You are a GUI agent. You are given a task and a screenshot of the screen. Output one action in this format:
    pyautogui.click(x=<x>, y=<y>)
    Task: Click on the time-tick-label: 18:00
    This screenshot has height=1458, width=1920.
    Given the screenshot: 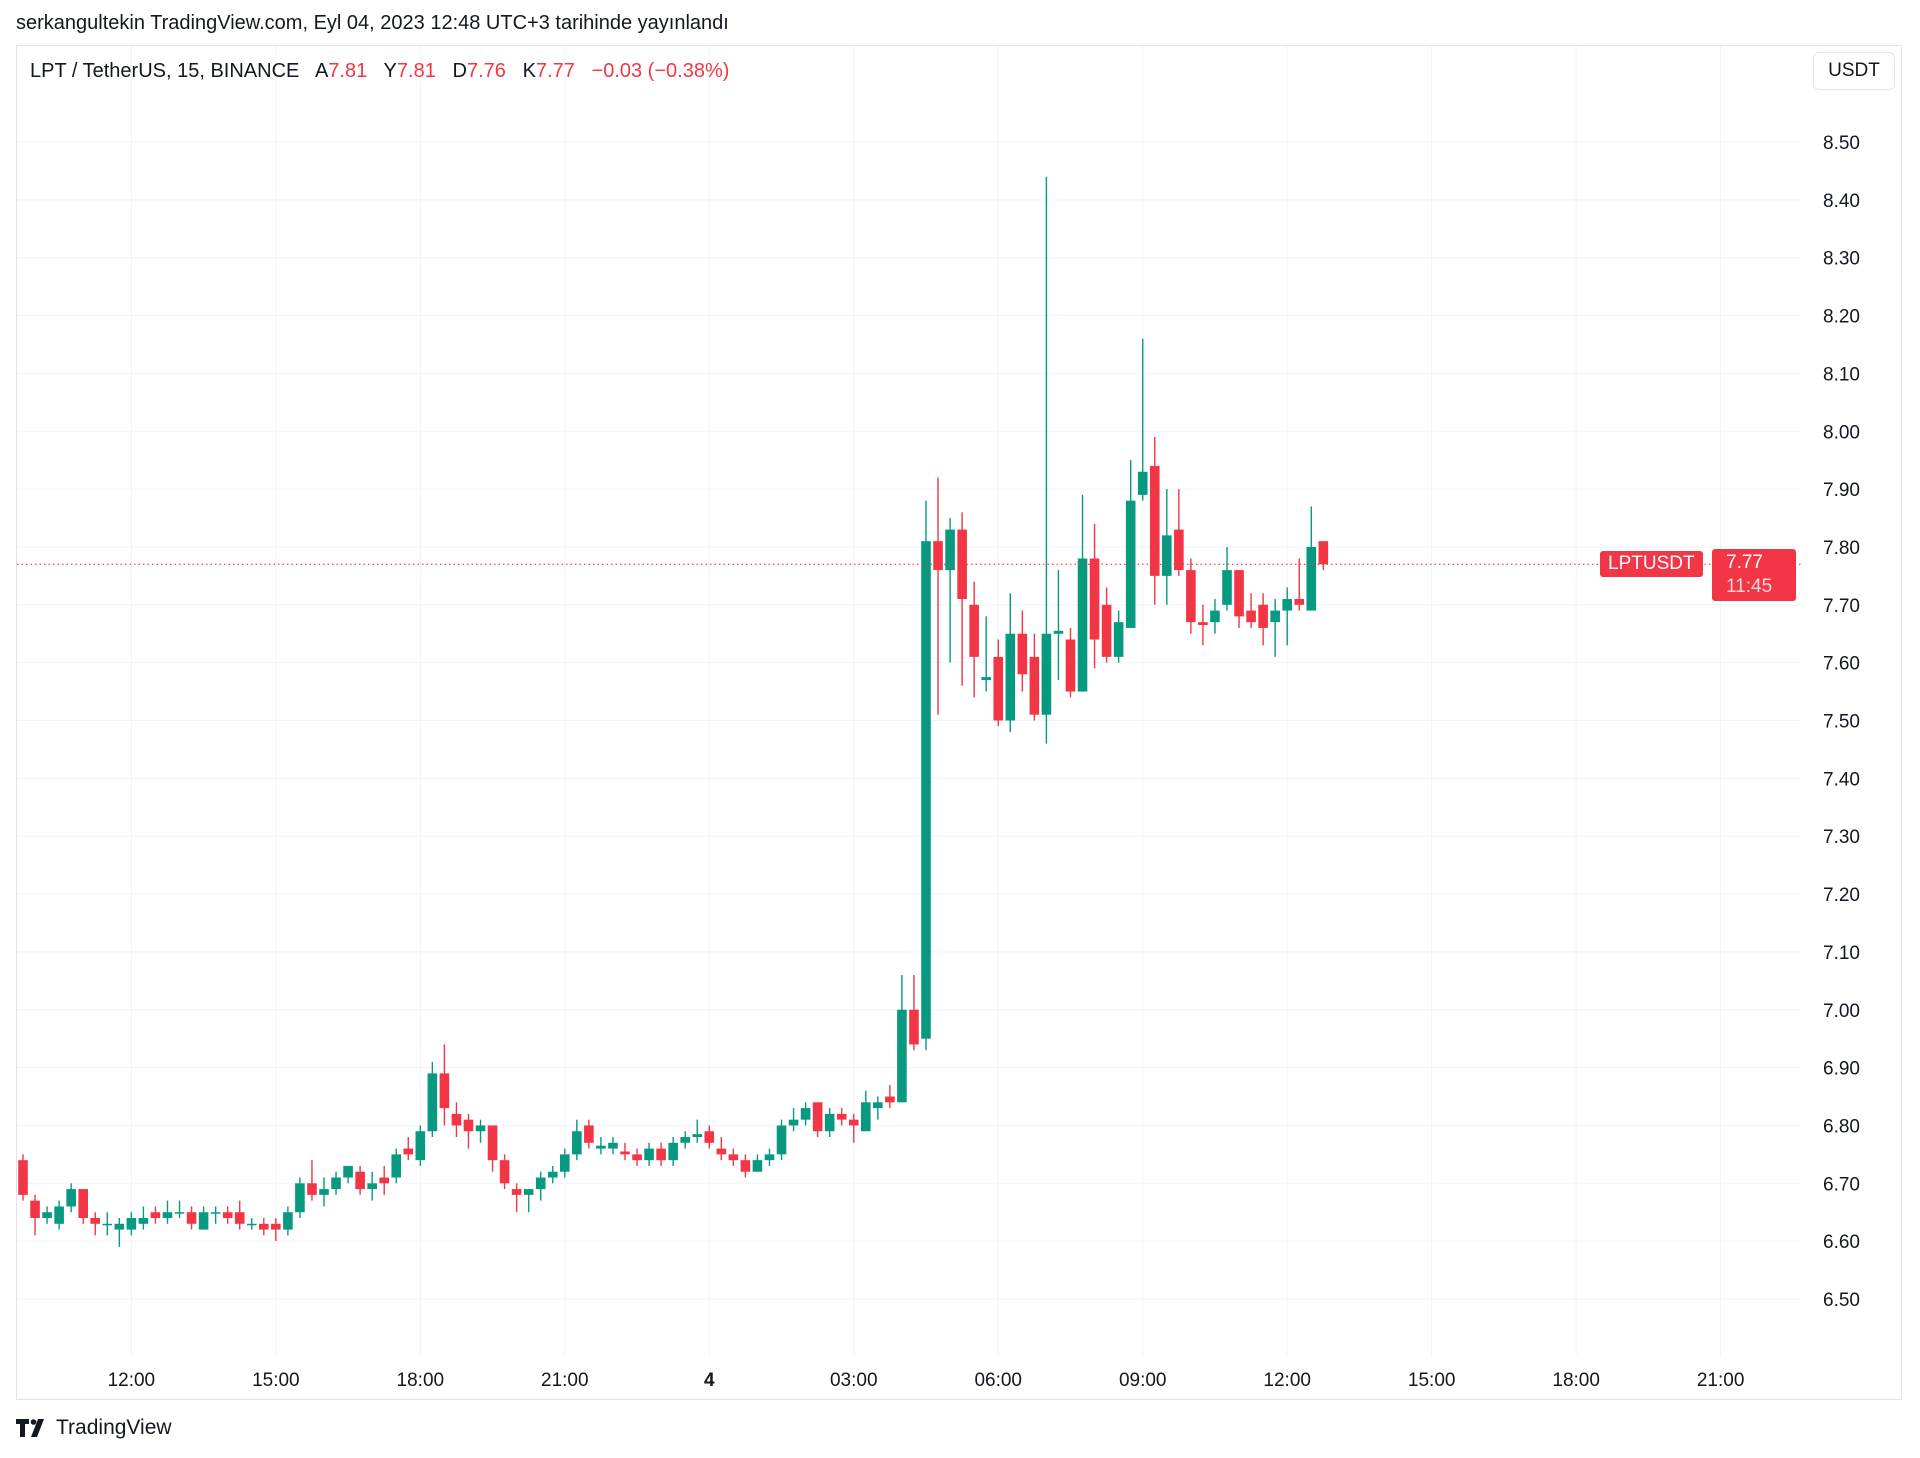 What is the action you would take?
    pyautogui.click(x=1576, y=1380)
    